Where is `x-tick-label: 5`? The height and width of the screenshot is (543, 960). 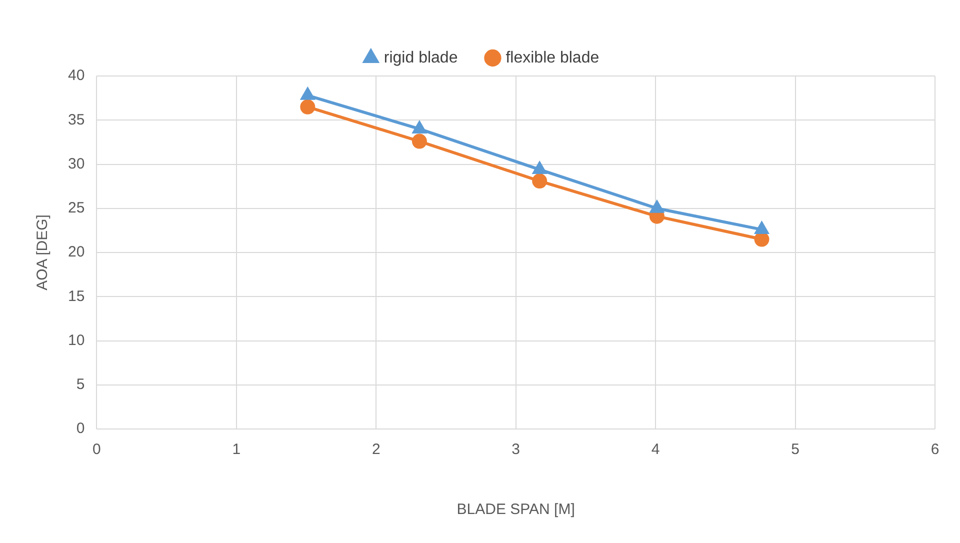
x-tick-label: 5 is located at coordinates (795, 449).